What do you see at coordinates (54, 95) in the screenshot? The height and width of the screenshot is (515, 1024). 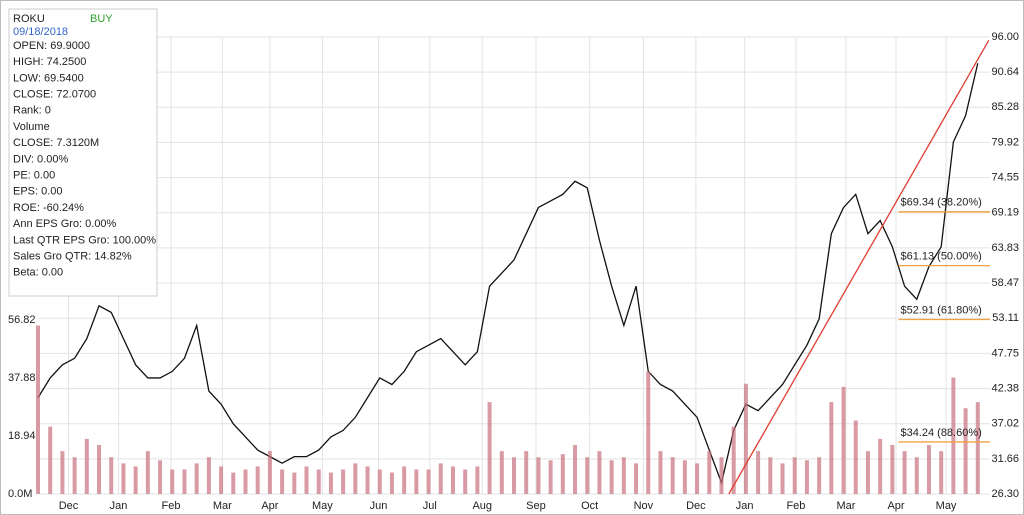 I see `info-line: CLOSE: 72.0700` at bounding box center [54, 95].